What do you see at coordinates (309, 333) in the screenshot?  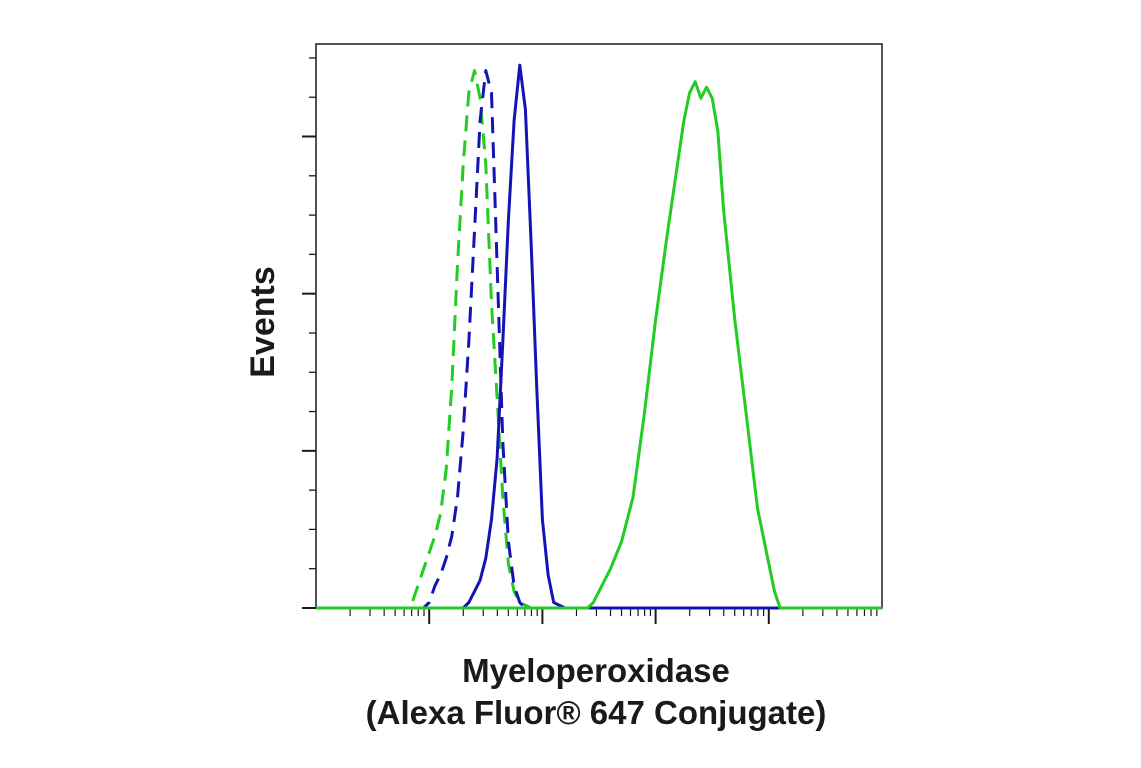 I see `y-axis-ticks` at bounding box center [309, 333].